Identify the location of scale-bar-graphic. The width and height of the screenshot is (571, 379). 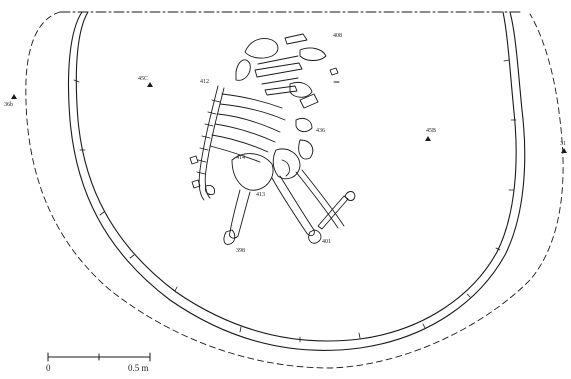
(99, 357).